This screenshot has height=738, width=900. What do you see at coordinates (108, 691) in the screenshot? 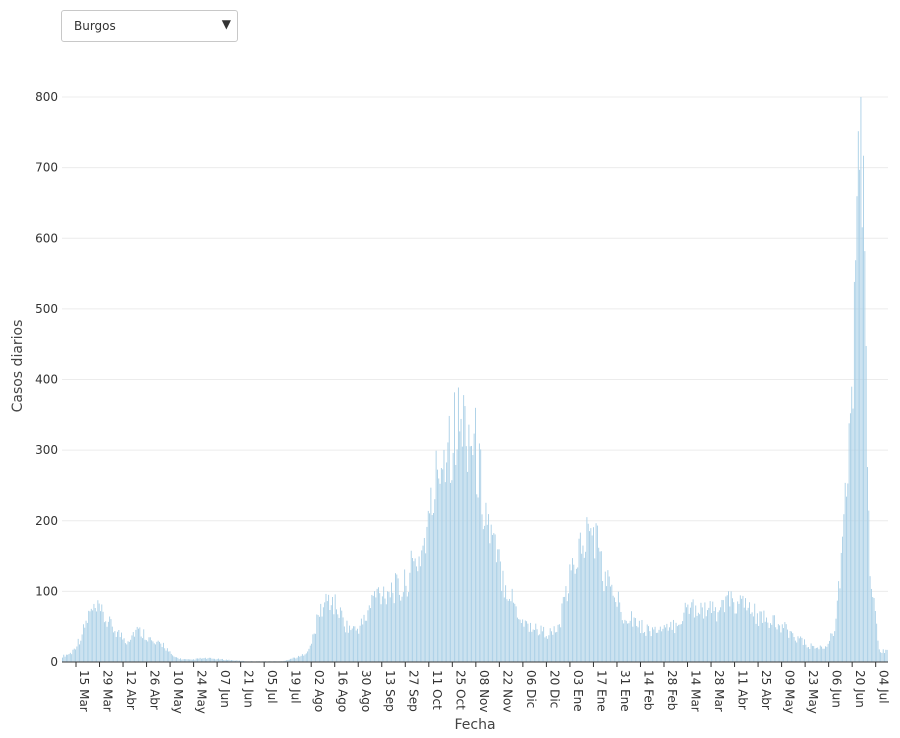
I see `x-tick-label: 29 Mar` at bounding box center [108, 691].